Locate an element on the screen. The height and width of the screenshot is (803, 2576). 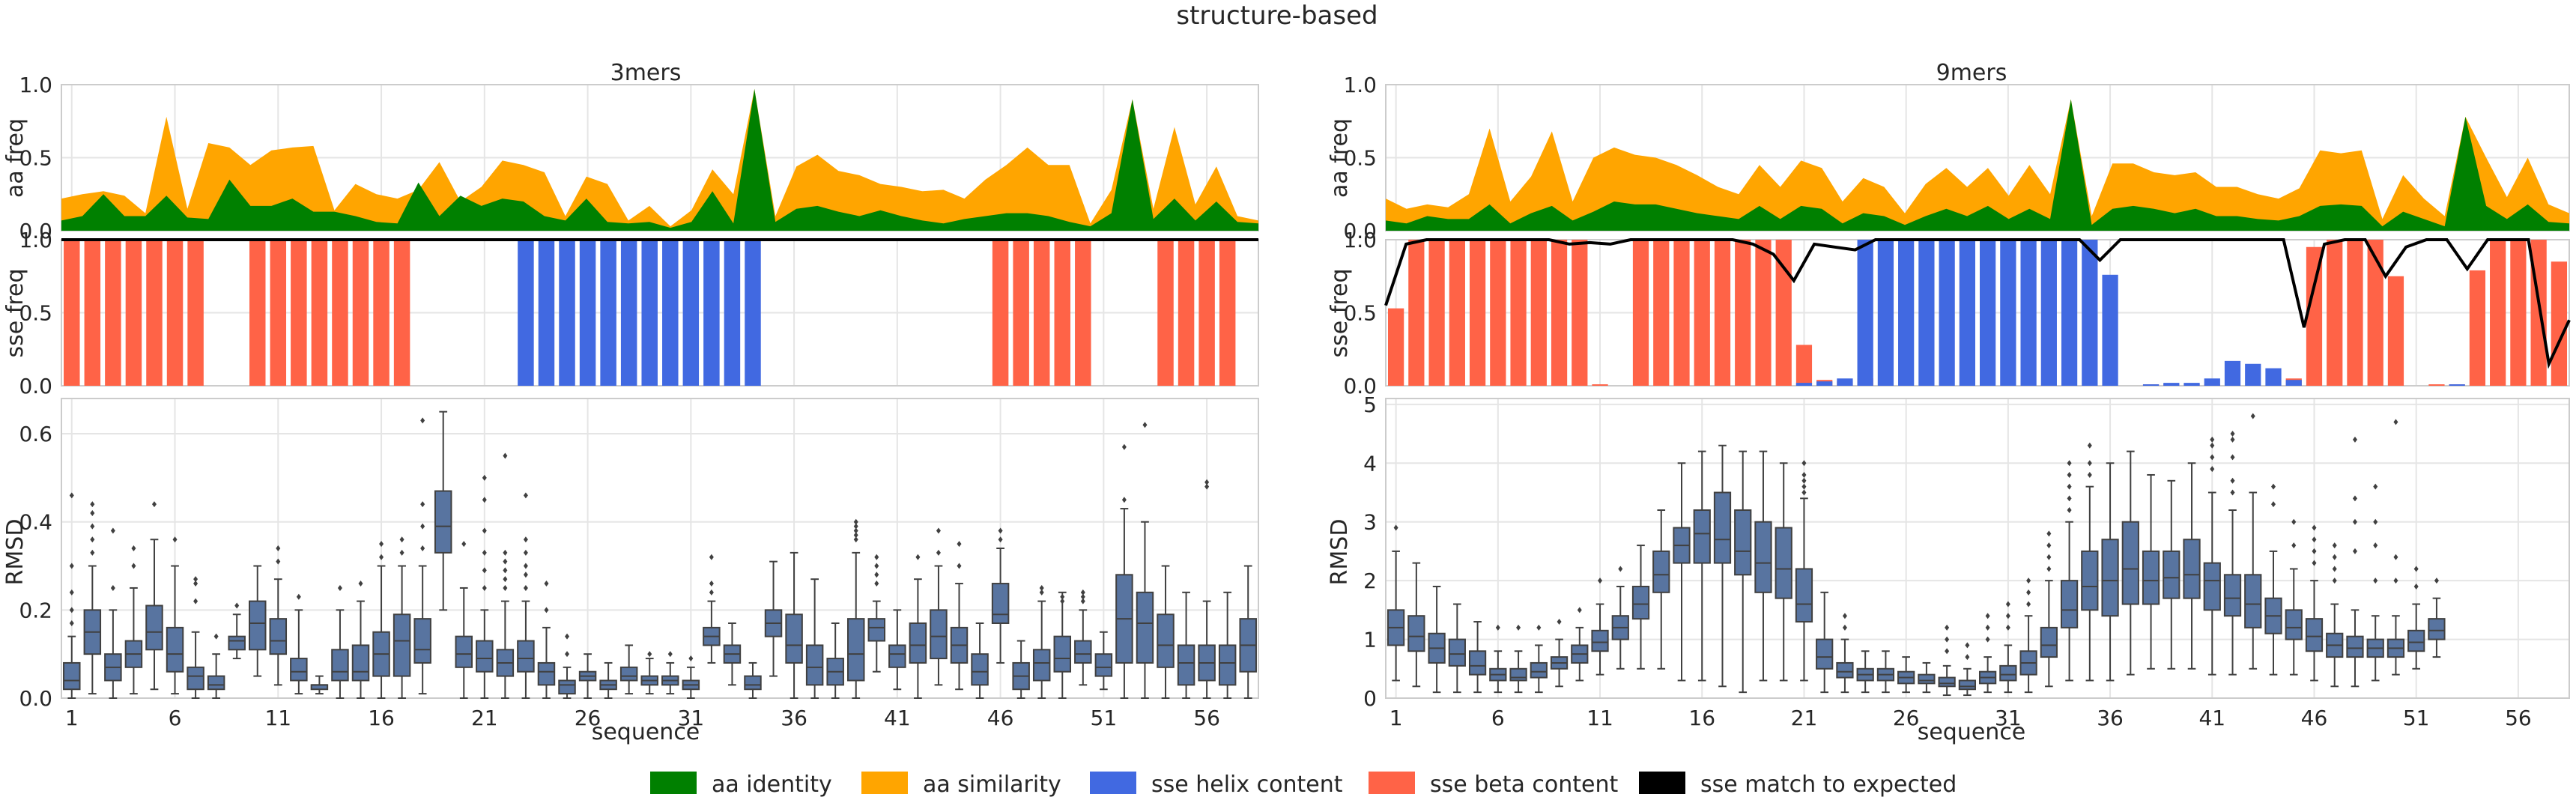
xtick-label: 36 is located at coordinates (2110, 718).